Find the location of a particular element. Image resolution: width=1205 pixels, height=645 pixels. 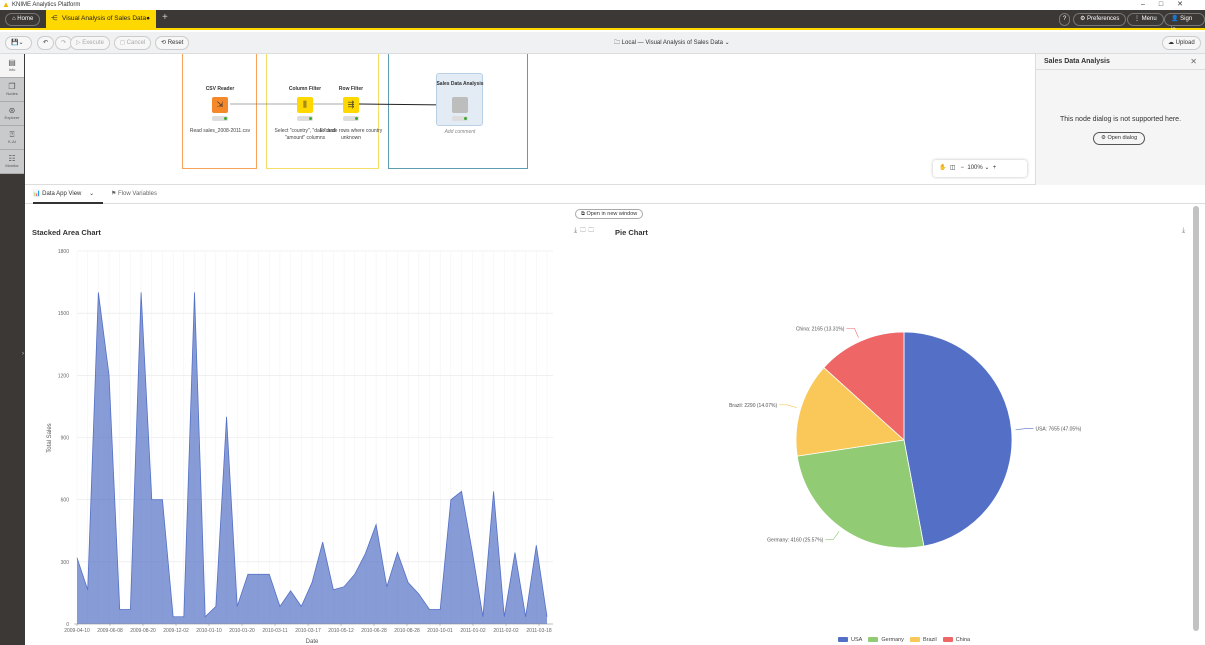

monitor-icon: ☷ is located at coordinates (12, 158).